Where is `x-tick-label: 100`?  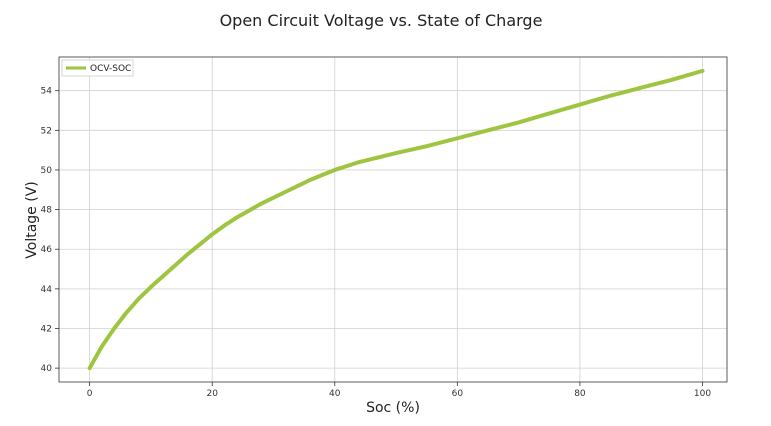
x-tick-label: 100 is located at coordinates (702, 394).